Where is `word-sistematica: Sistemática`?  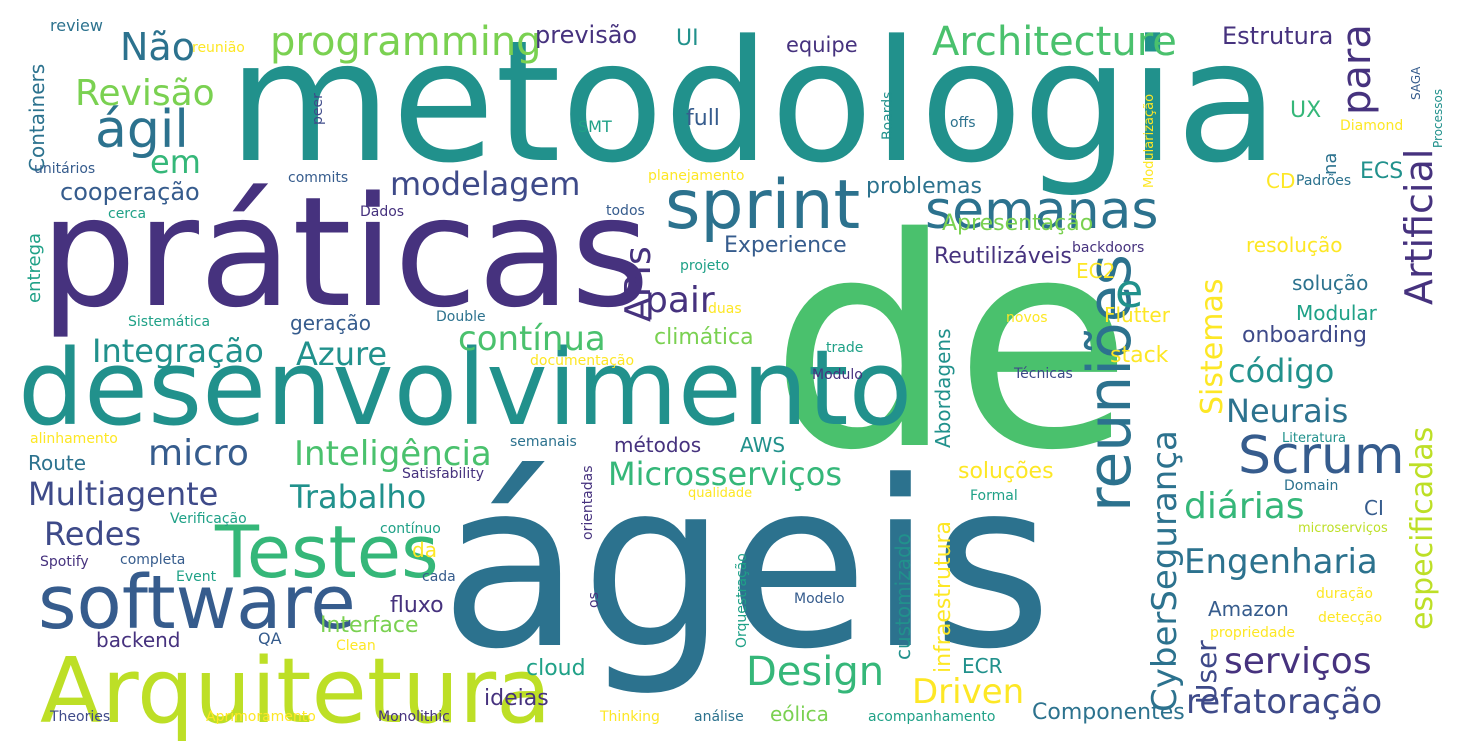
word-sistematica: Sistemática is located at coordinates (169, 322).